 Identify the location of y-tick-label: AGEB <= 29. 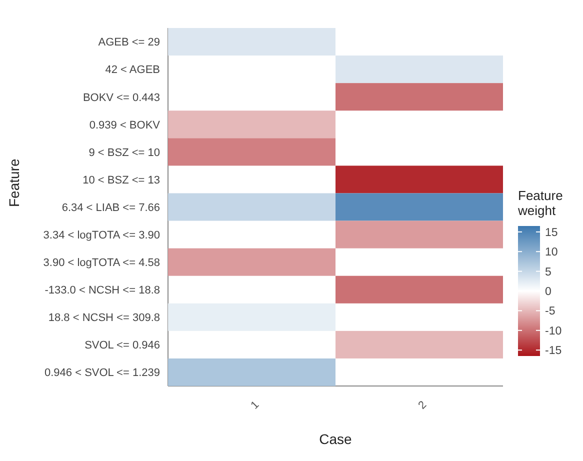
(129, 42).